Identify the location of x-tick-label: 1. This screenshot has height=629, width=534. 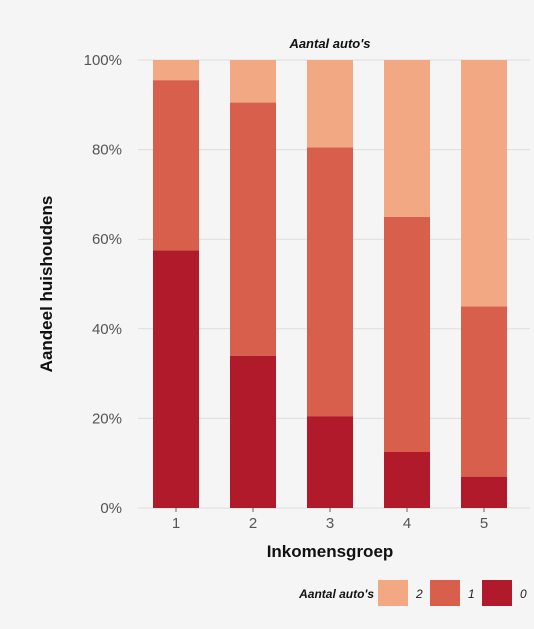
(176, 523).